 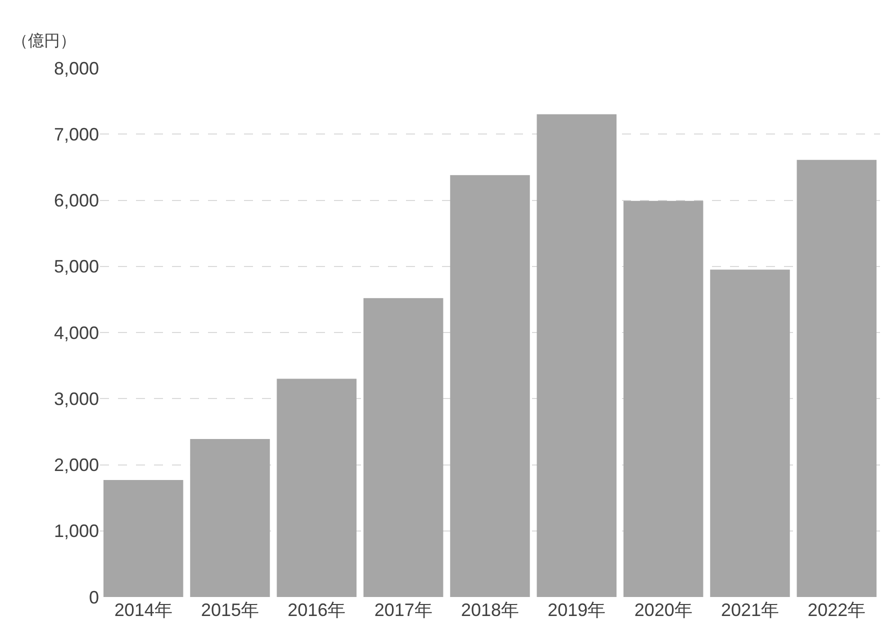 I want to click on x-tick-label: 2021年, so click(x=750, y=610).